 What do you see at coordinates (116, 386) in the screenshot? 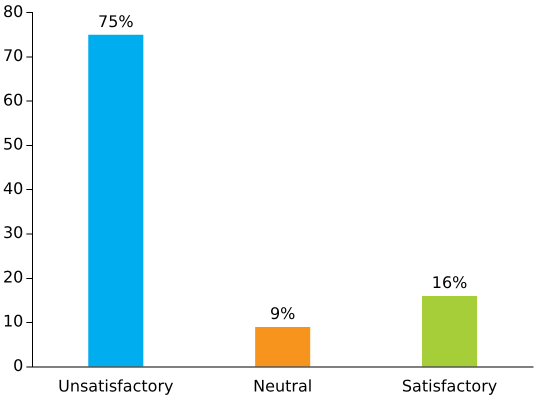
I see `x-tick-label: Unsatisfactory` at bounding box center [116, 386].